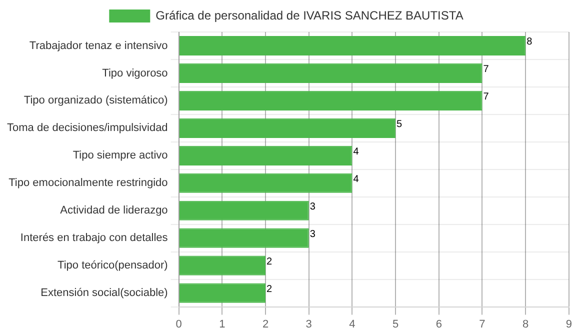 The image size is (575, 334). What do you see at coordinates (120, 156) in the screenshot?
I see `y-tick-label: Tipo siempre activo` at bounding box center [120, 156].